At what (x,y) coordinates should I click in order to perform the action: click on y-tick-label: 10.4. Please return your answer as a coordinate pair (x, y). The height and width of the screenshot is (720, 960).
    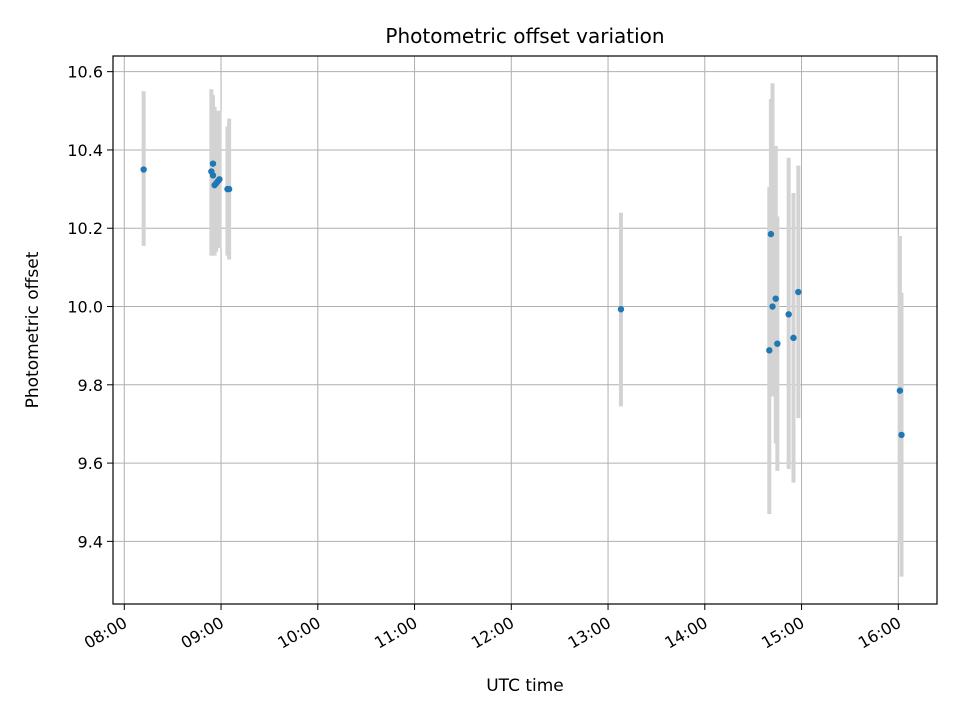
    Looking at the image, I should click on (85, 150).